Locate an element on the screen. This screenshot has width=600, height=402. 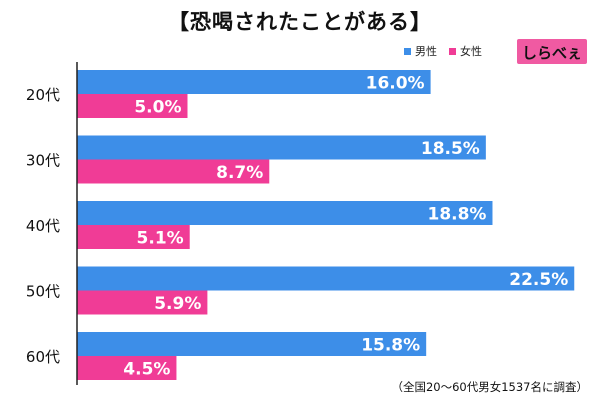
legend: 男性 女性 is located at coordinates (449, 51).